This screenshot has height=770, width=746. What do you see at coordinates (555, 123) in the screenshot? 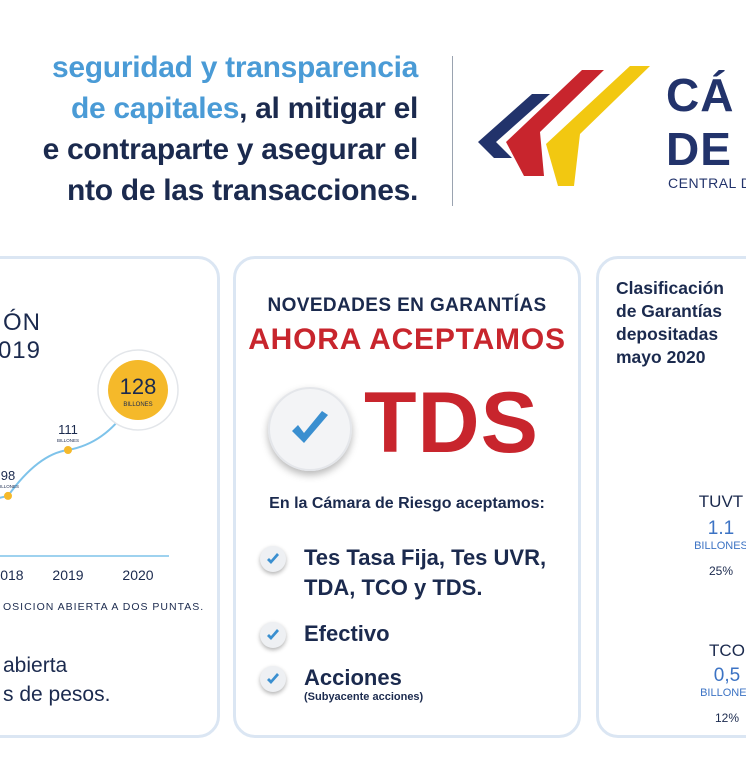
I see `logo-stripe-red` at bounding box center [555, 123].